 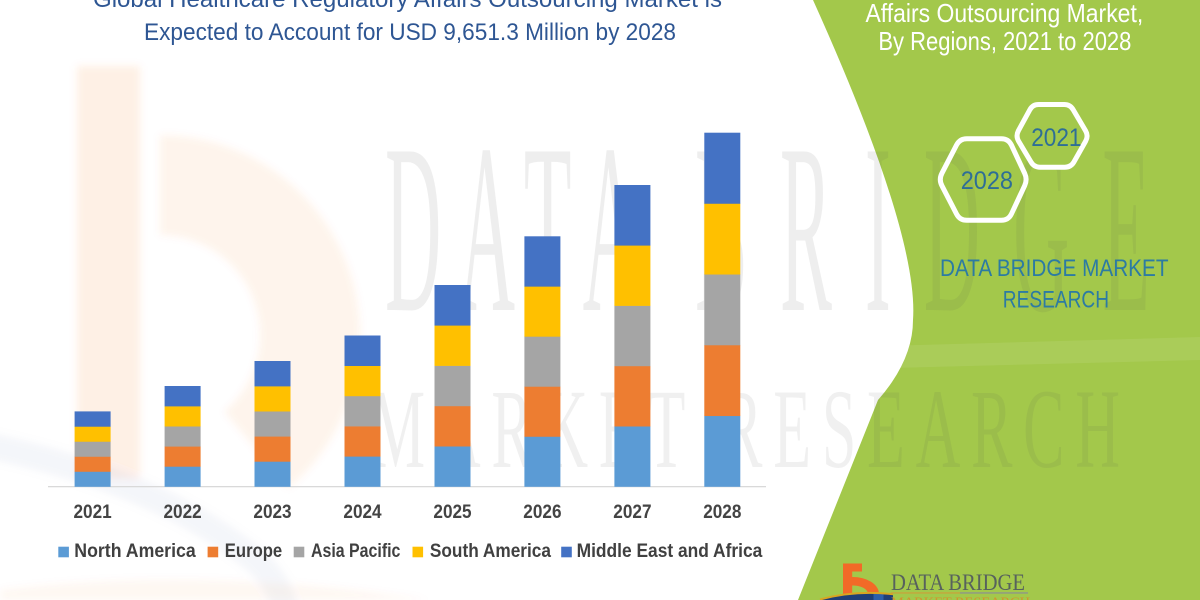 I want to click on svg-text: DATA BRIDGE, so click(x=958, y=583).